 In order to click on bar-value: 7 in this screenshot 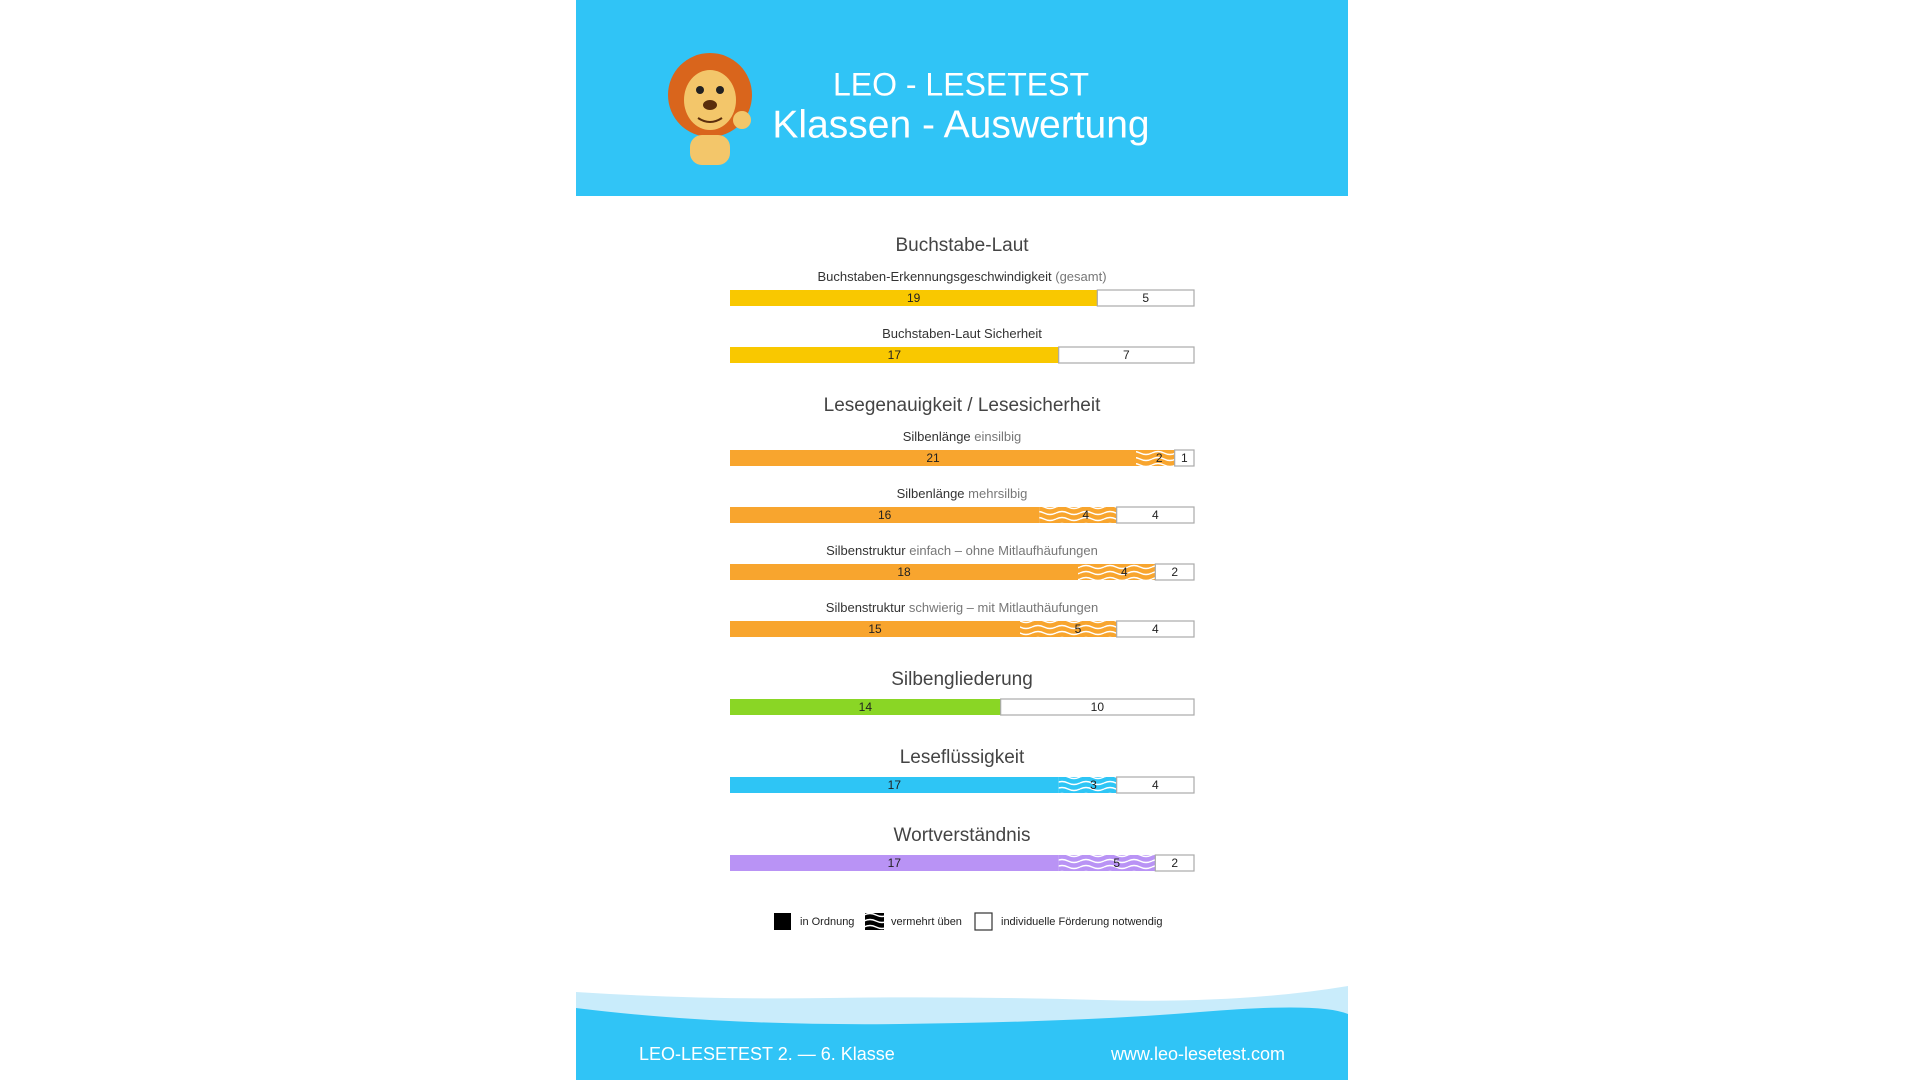, I will do `click(1126, 355)`.